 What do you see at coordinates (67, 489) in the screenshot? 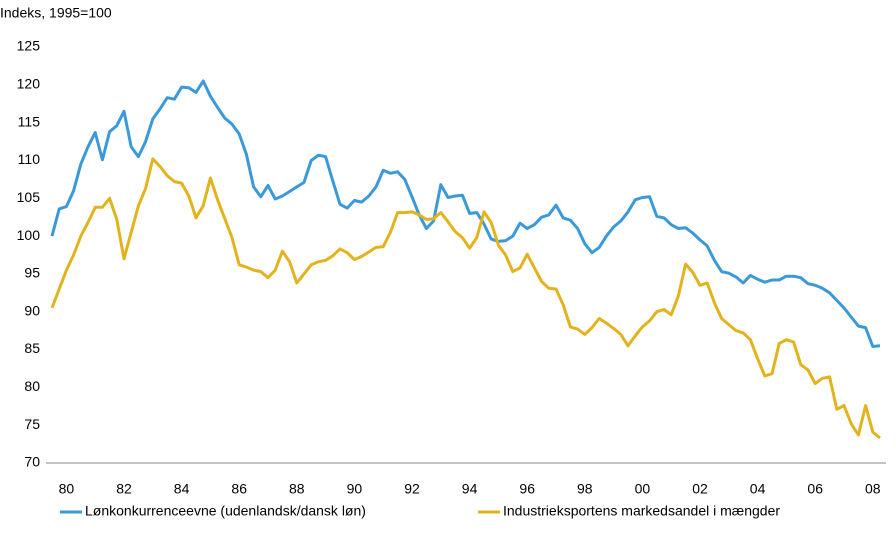
I see `x-tick-label: 80` at bounding box center [67, 489].